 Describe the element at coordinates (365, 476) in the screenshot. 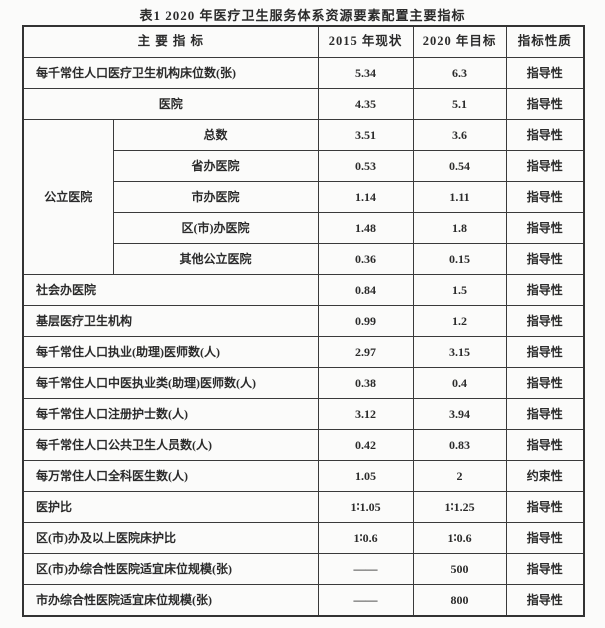

I see `value-2015-cell: 1.05` at that location.